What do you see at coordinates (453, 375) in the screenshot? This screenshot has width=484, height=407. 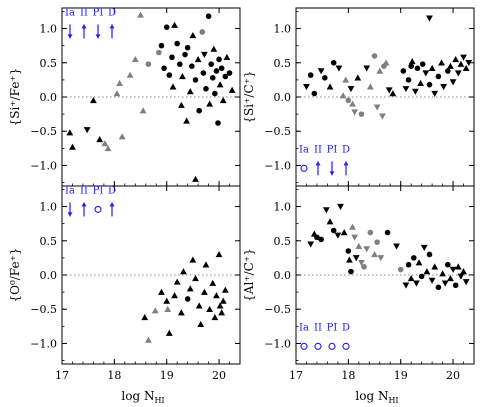 I see `x-tick-label: 20` at bounding box center [453, 375].